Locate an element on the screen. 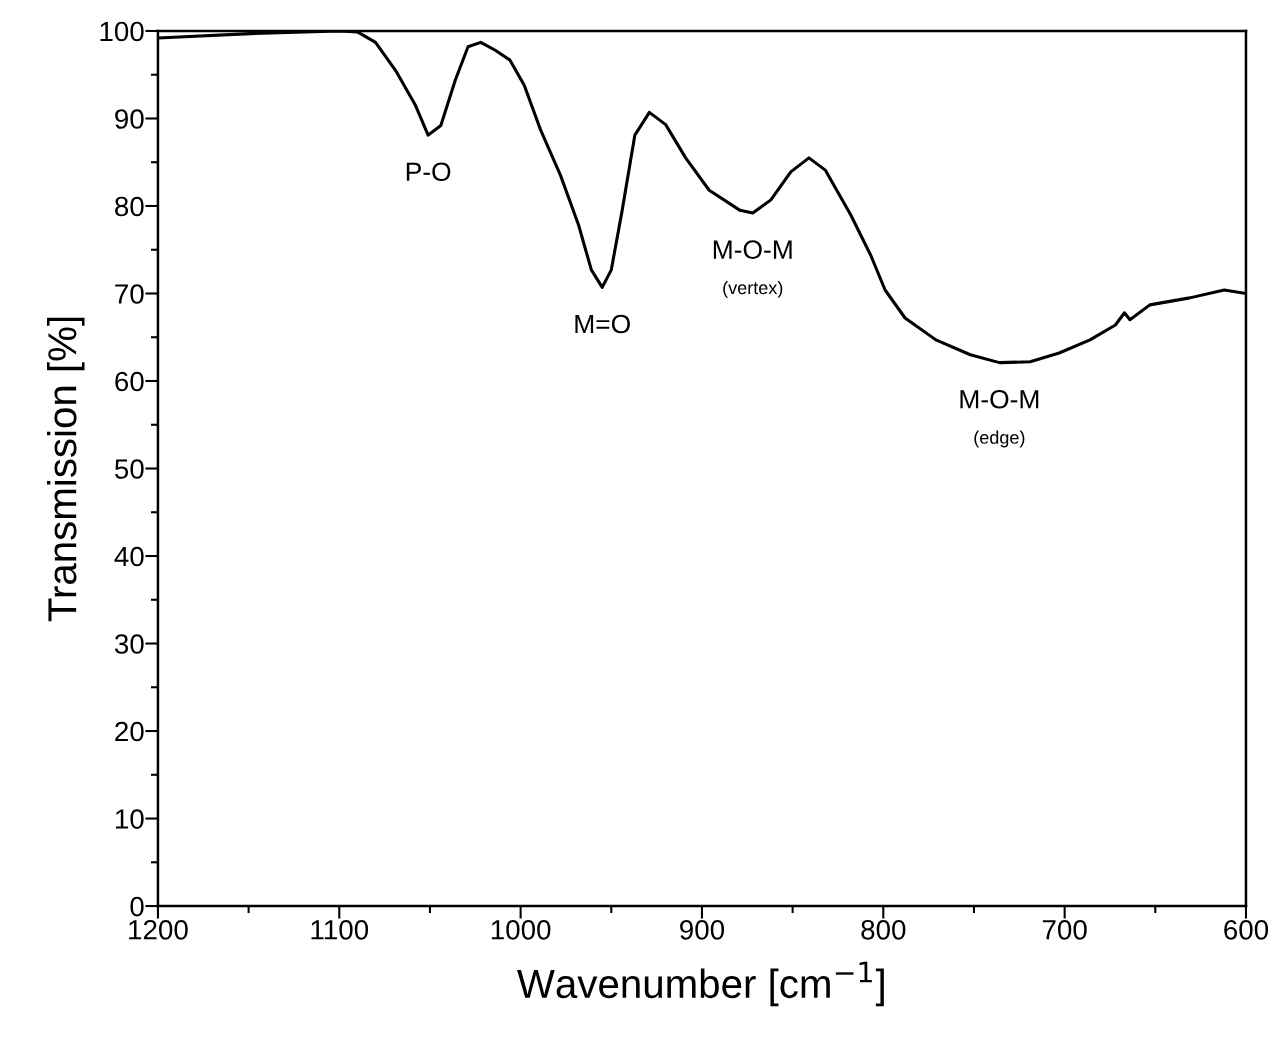 This screenshot has width=1282, height=1050. x-tick-label: 800 is located at coordinates (883, 929).